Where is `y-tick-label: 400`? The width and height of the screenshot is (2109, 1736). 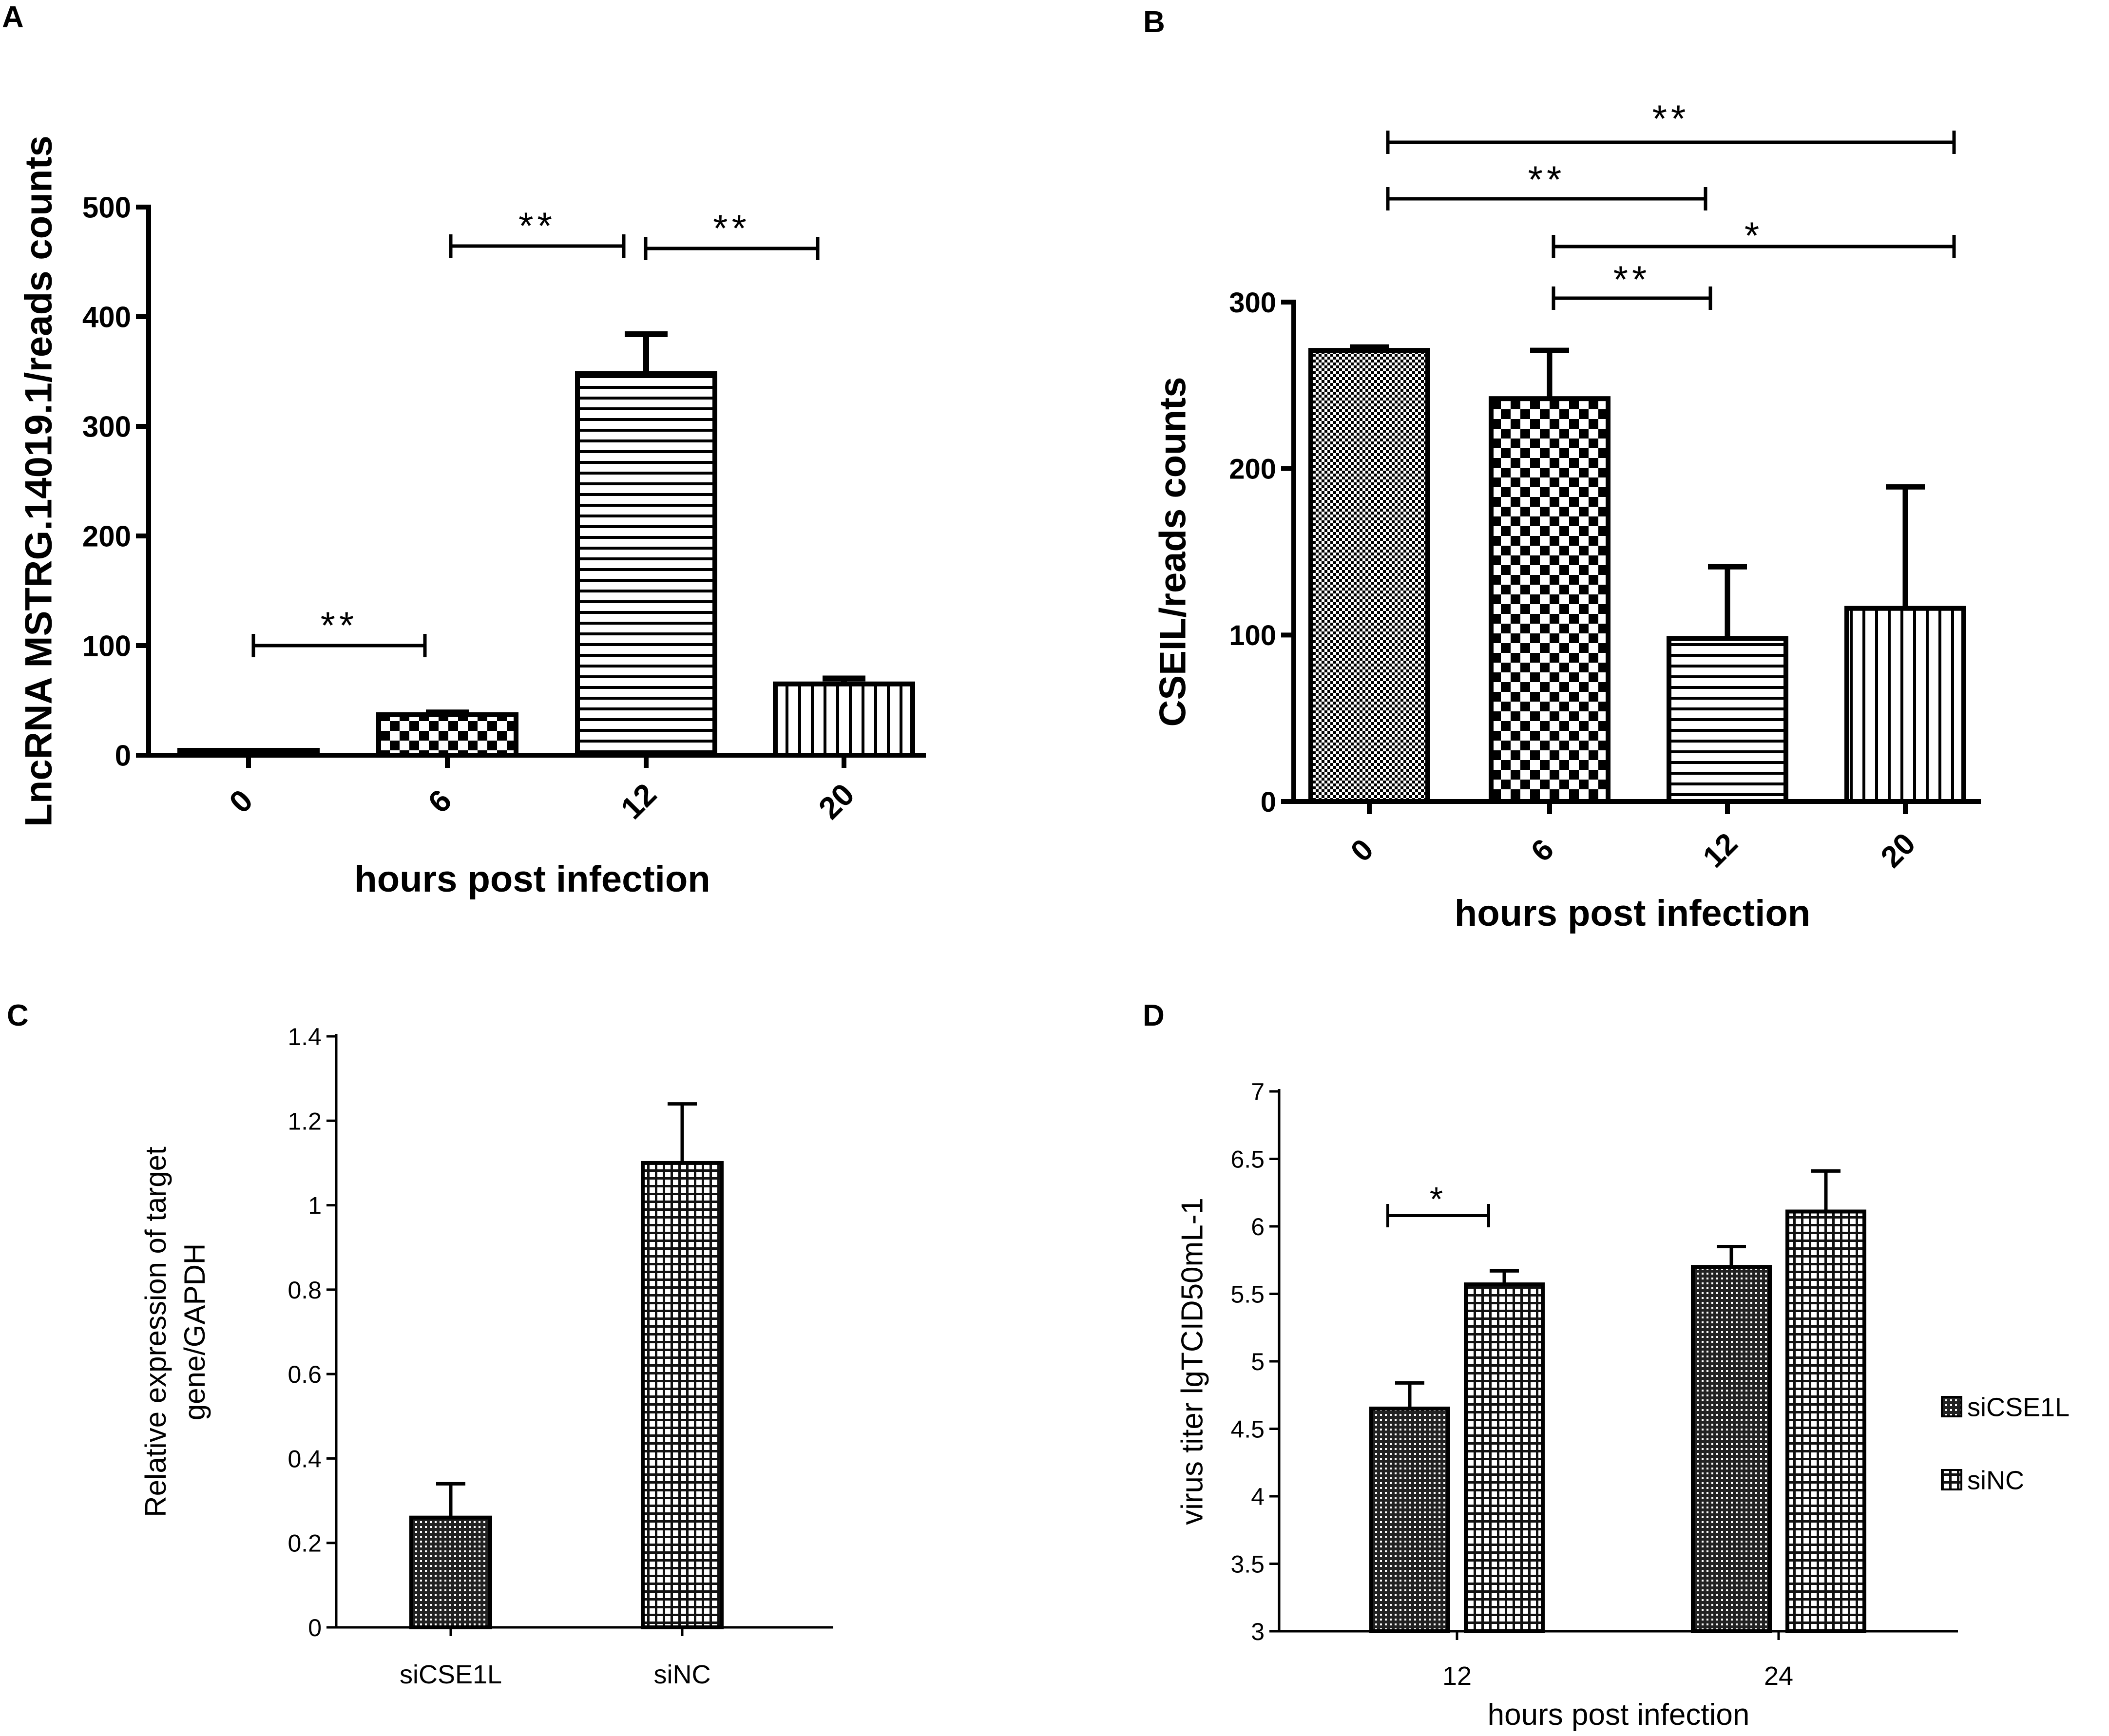 y-tick-label: 400 is located at coordinates (106, 317).